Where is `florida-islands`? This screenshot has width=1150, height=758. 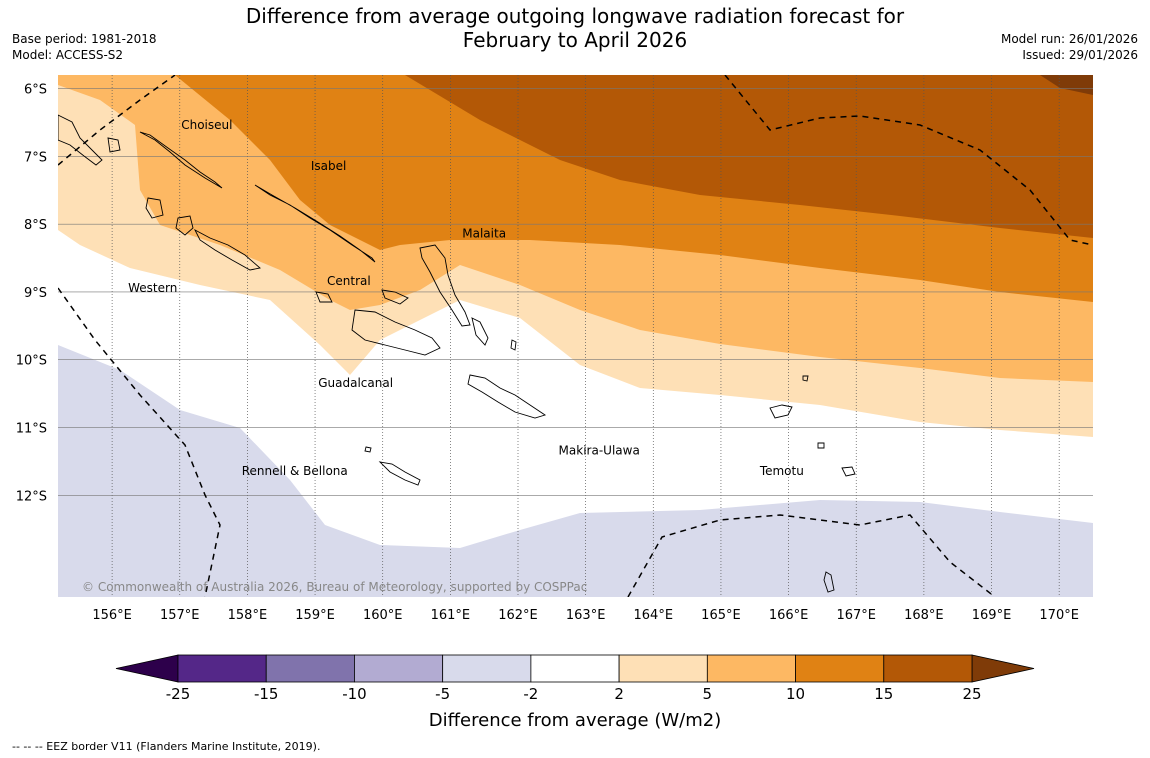
florida-islands is located at coordinates (395, 297).